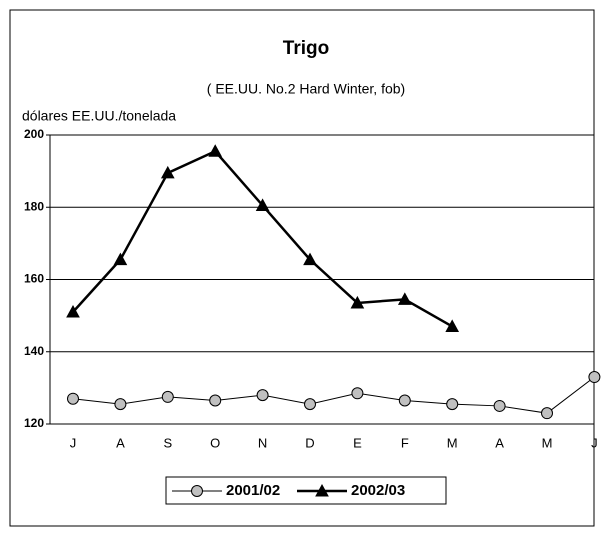 The height and width of the screenshot is (536, 604). Describe the element at coordinates (167, 442) in the screenshot. I see `x-tick-label: S` at that location.